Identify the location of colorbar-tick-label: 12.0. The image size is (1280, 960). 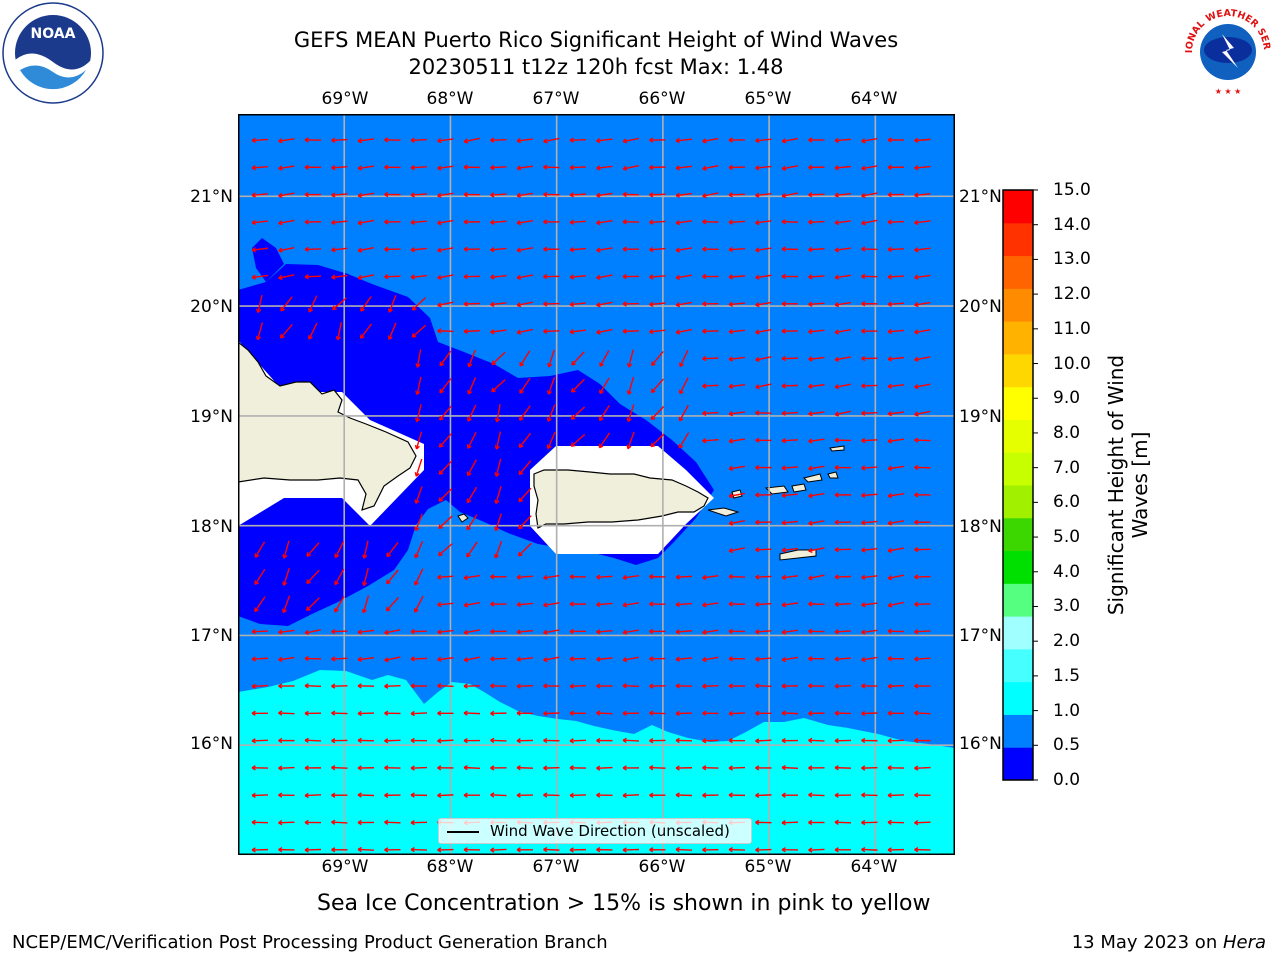
(1072, 294).